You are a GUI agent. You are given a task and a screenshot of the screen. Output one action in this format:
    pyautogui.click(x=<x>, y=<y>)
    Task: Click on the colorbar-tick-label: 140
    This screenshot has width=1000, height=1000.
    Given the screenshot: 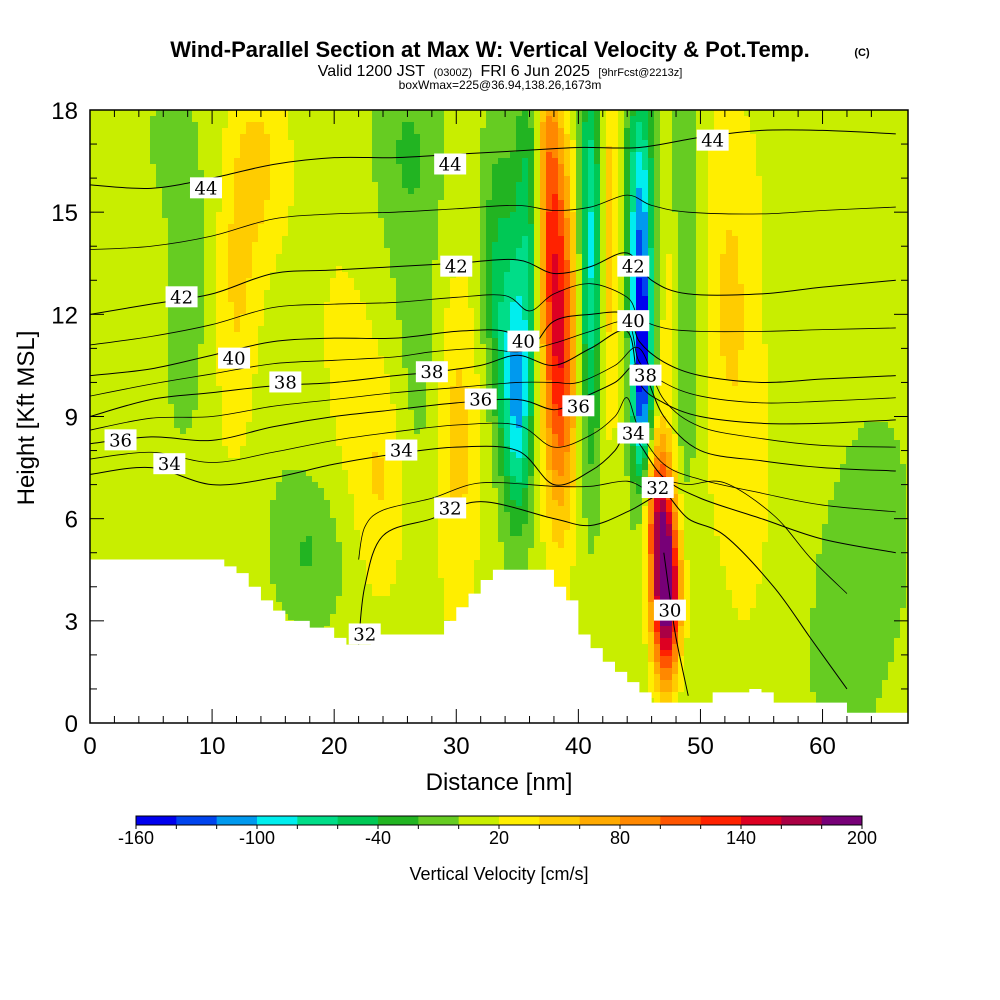 What is the action you would take?
    pyautogui.click(x=741, y=838)
    